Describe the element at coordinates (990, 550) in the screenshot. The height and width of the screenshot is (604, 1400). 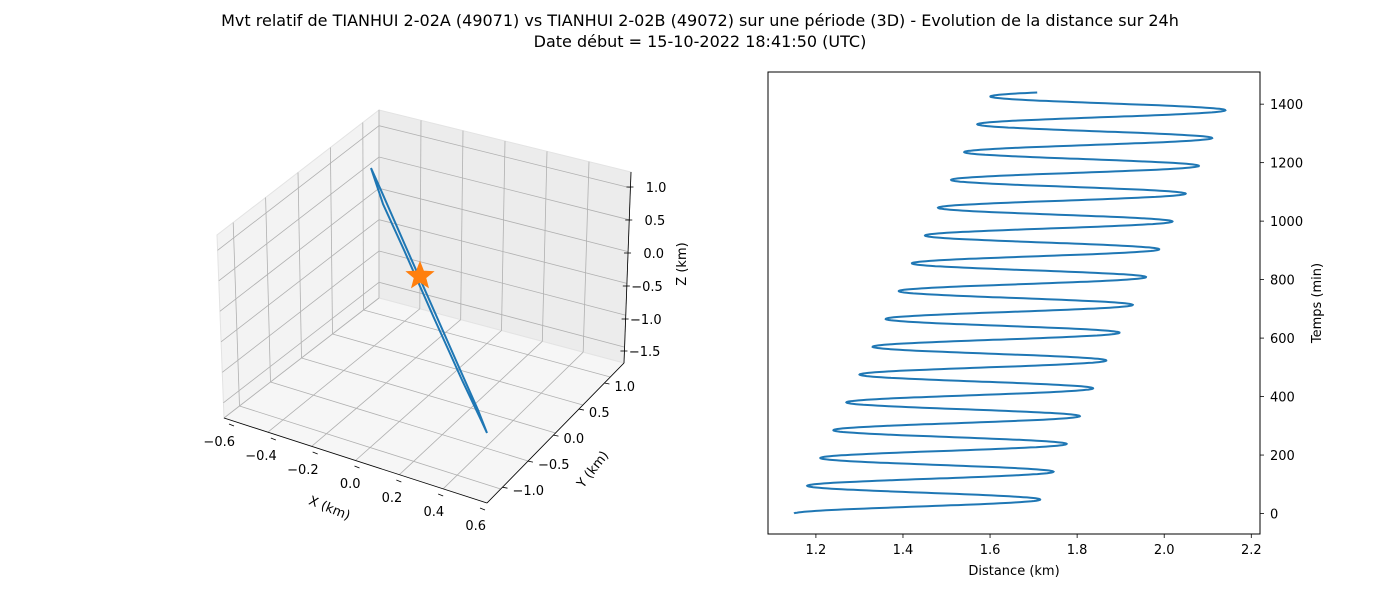
I see `x-tick-label-2d: 1.6` at that location.